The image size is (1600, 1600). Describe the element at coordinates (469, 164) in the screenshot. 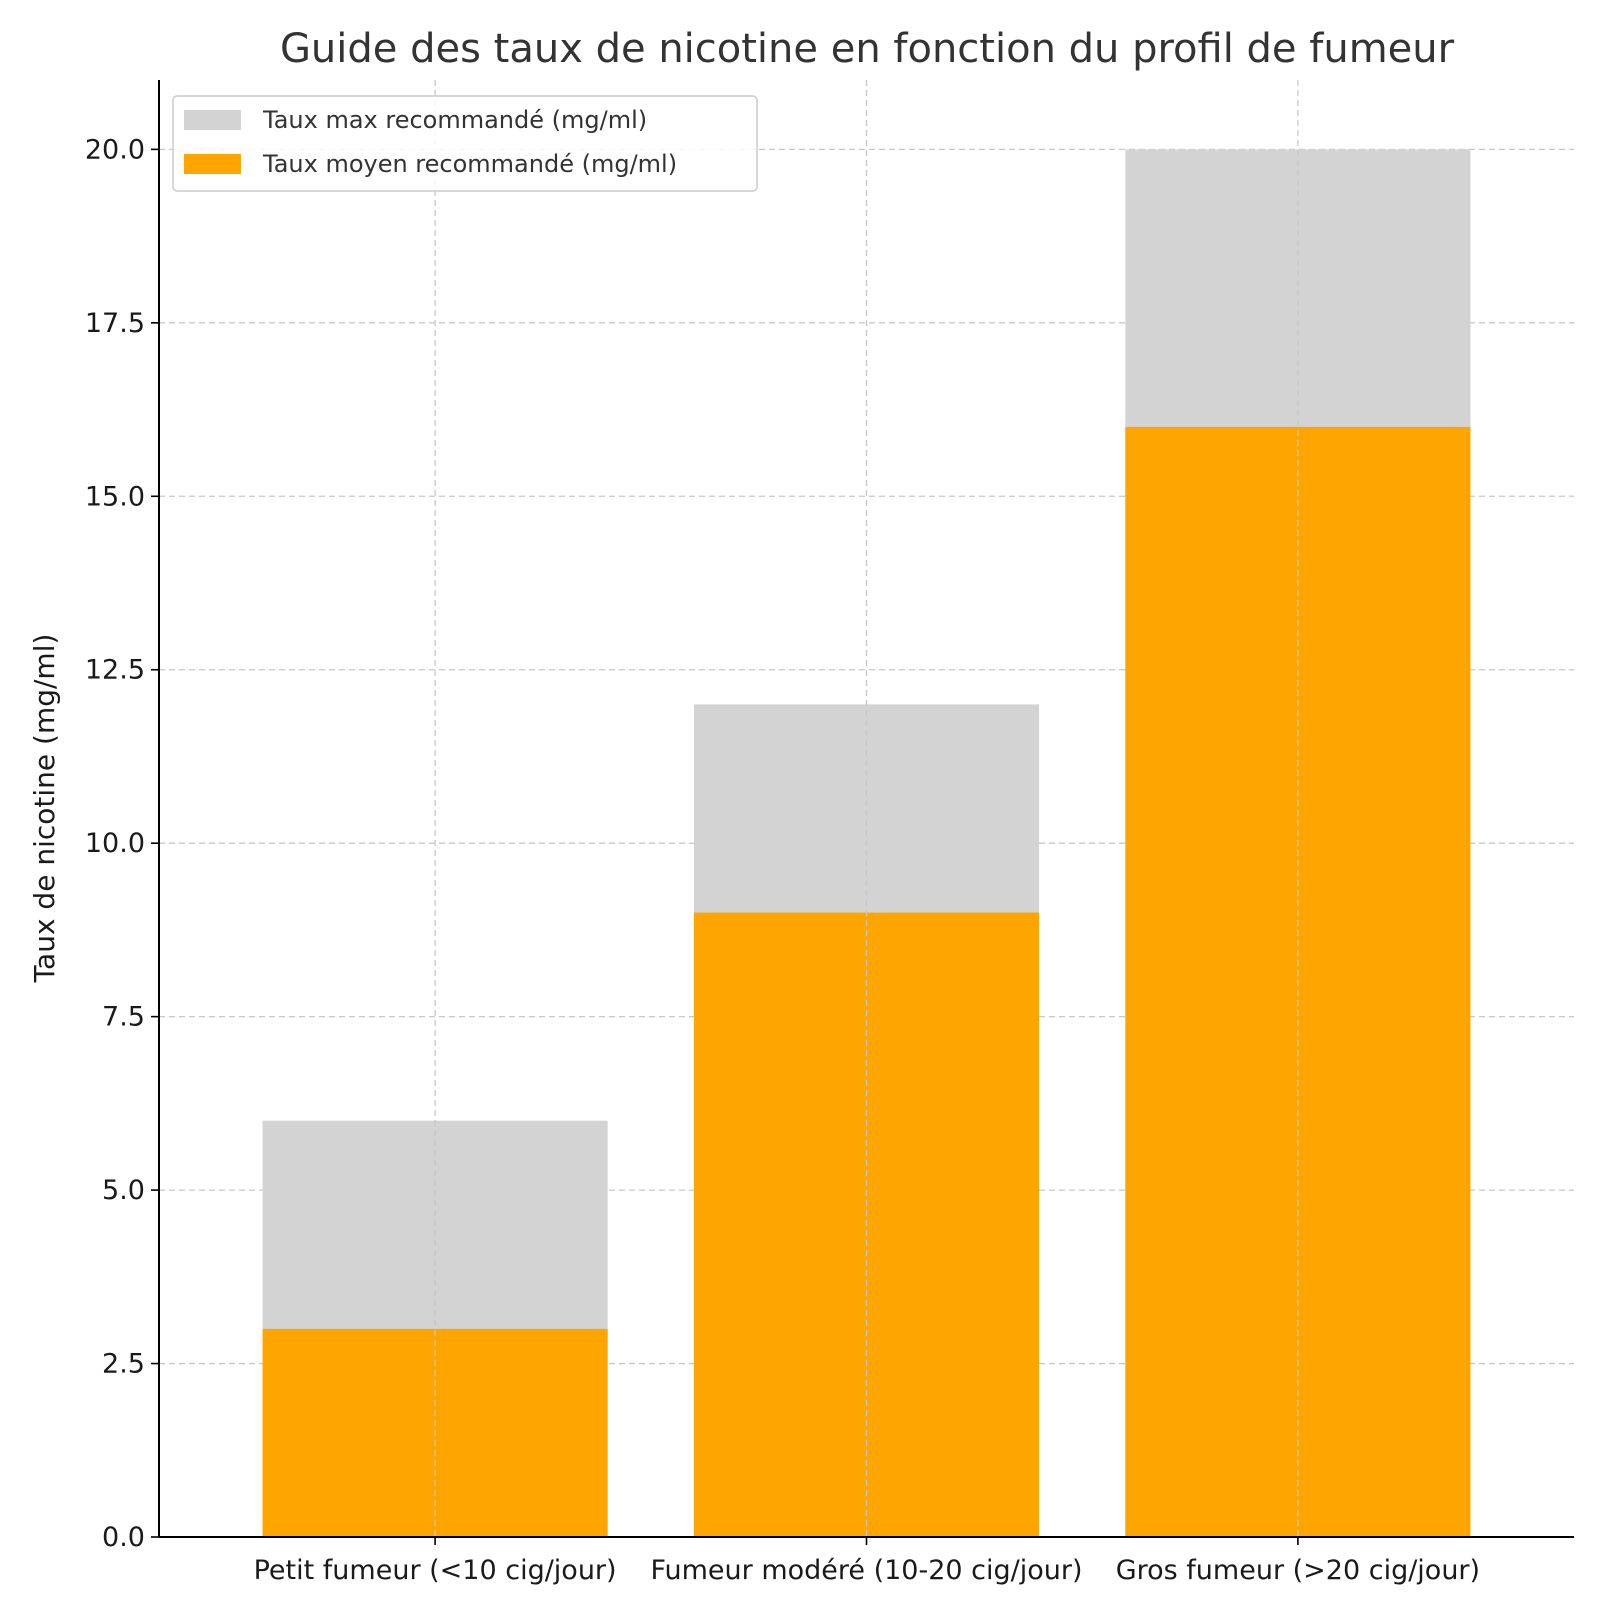

I see `legend-label-moyen: Taux moyen recommandé (mg/ml)` at that location.